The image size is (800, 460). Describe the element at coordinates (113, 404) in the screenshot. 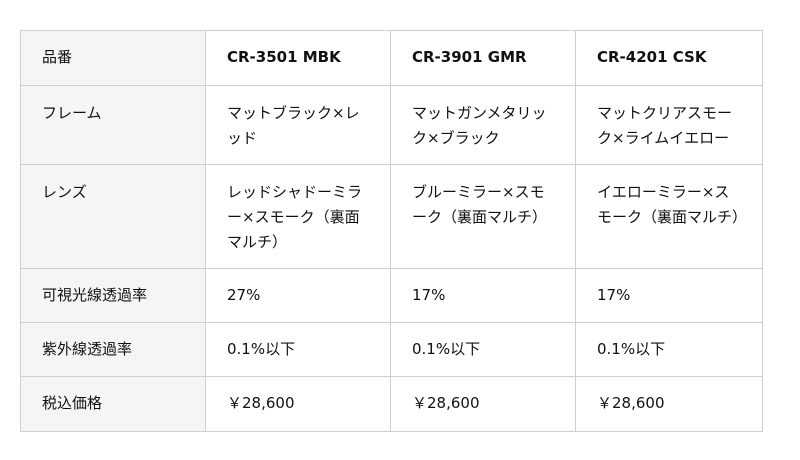

I see `row-label: 税込価格` at that location.